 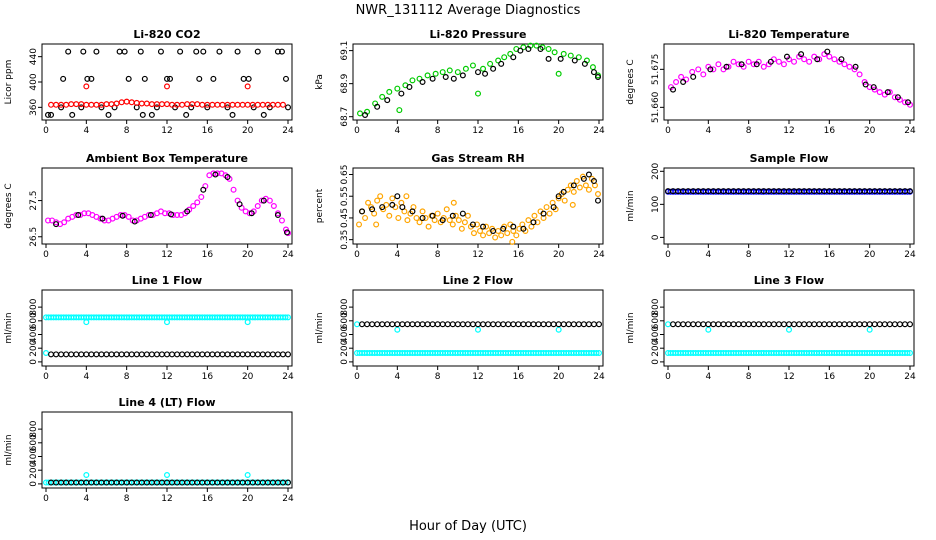 What do you see at coordinates (788, 34) in the screenshot?
I see `panel-title: Li-820 Temperature` at bounding box center [788, 34].